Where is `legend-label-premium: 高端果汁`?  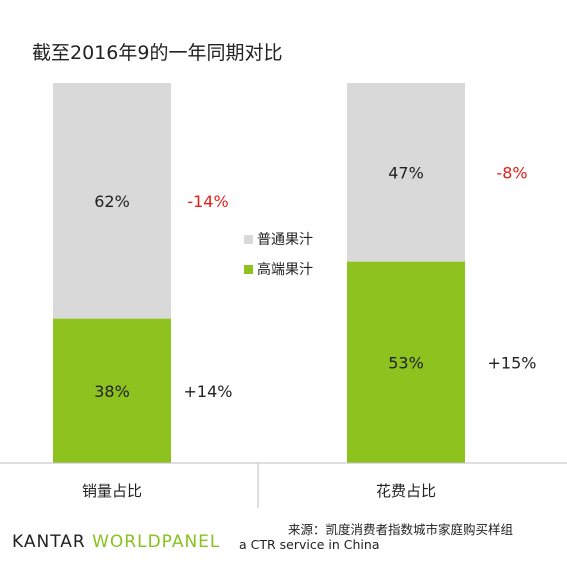 legend-label-premium: 高端果汁 is located at coordinates (285, 270).